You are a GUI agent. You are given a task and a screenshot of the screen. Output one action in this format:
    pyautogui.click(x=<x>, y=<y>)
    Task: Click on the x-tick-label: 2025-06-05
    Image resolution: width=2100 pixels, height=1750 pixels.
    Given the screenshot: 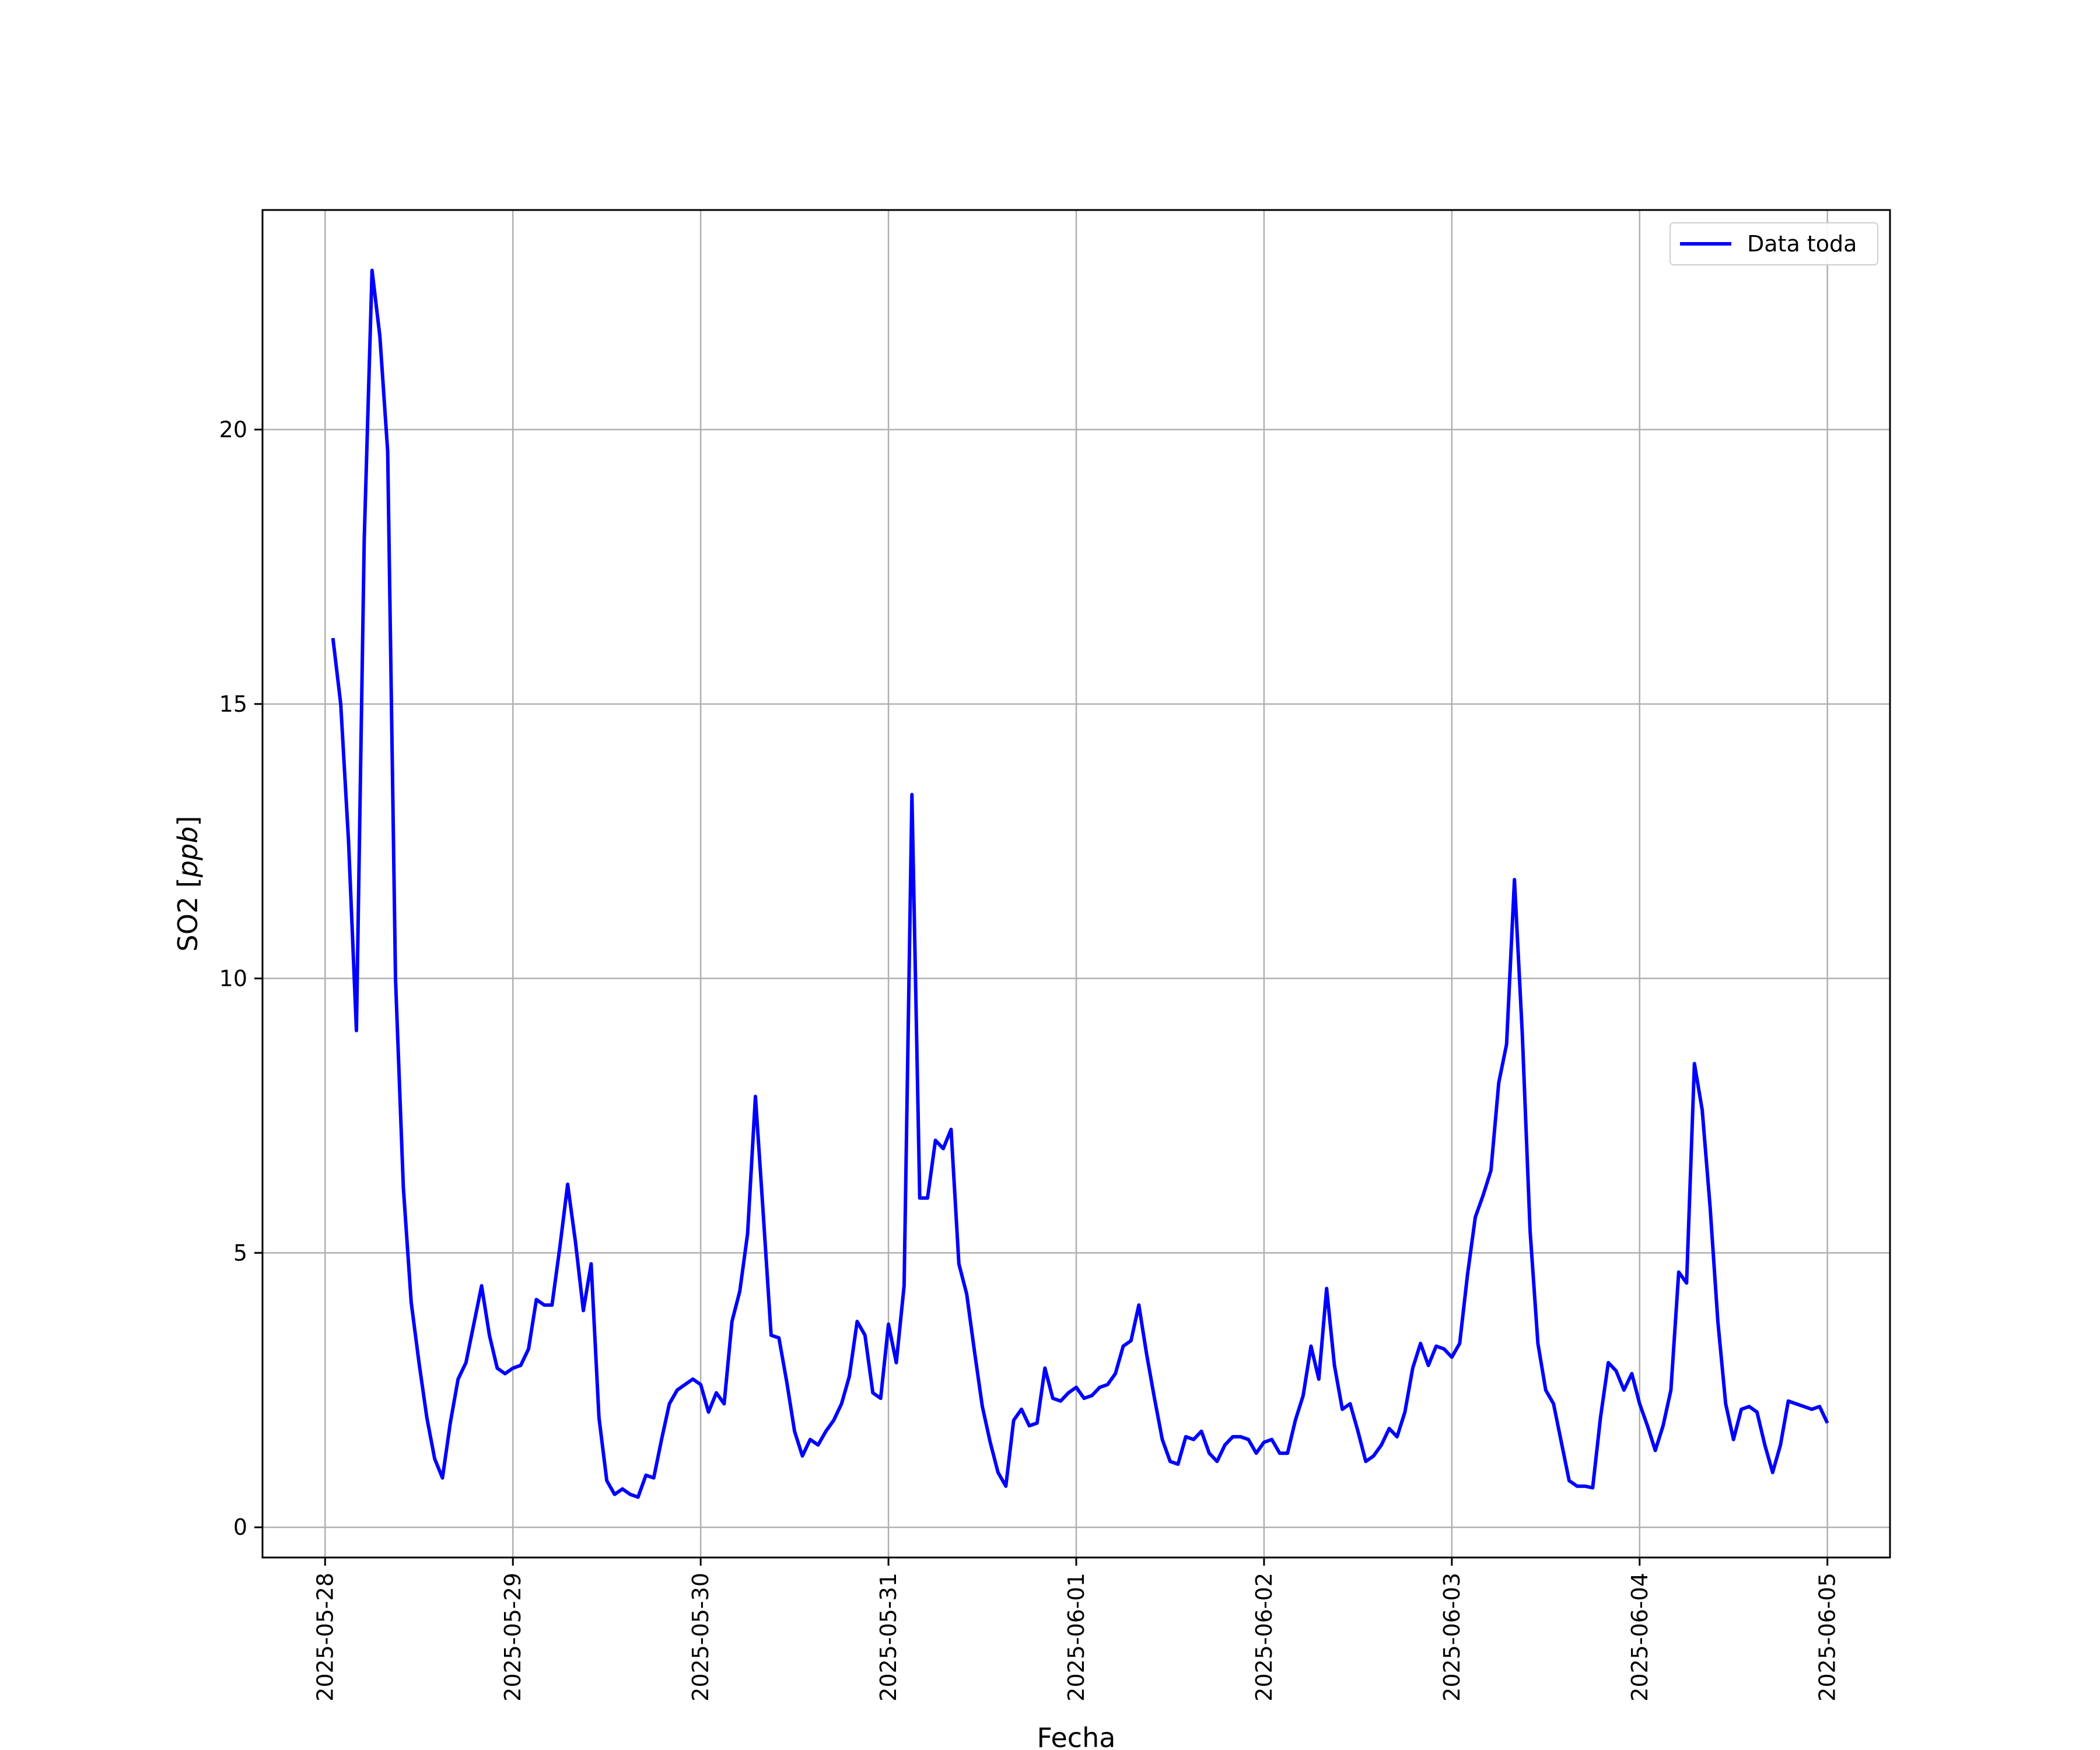 What is the action you would take?
    pyautogui.click(x=1827, y=1637)
    